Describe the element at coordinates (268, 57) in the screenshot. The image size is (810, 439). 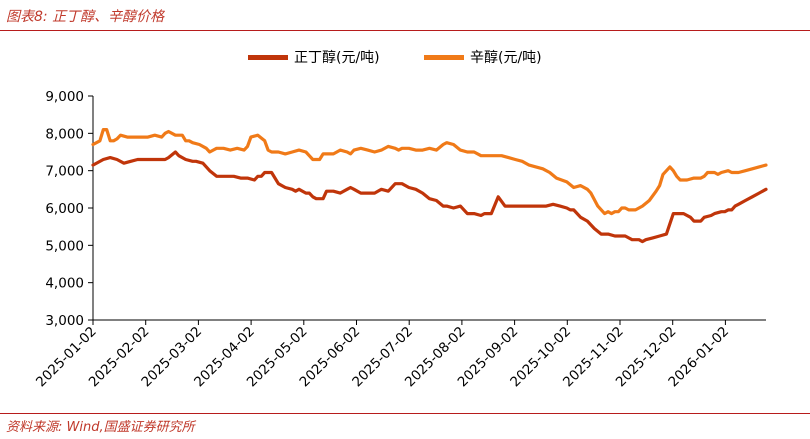
I see `legend-swatch-butanol` at that location.